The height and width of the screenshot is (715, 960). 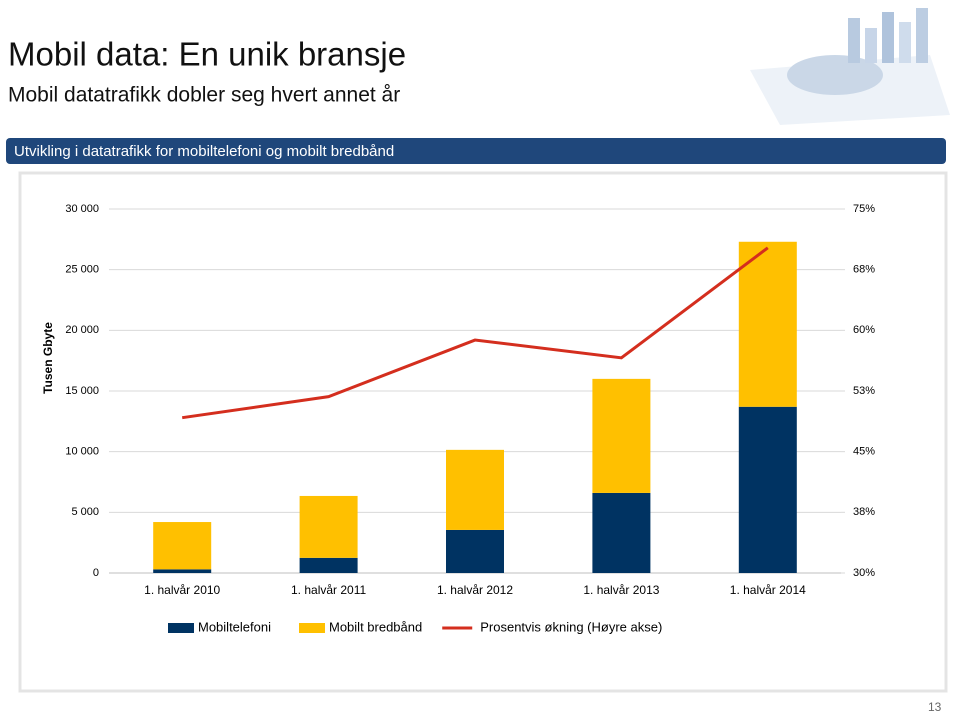 I want to click on y2-tick-label: 38%, so click(x=864, y=512).